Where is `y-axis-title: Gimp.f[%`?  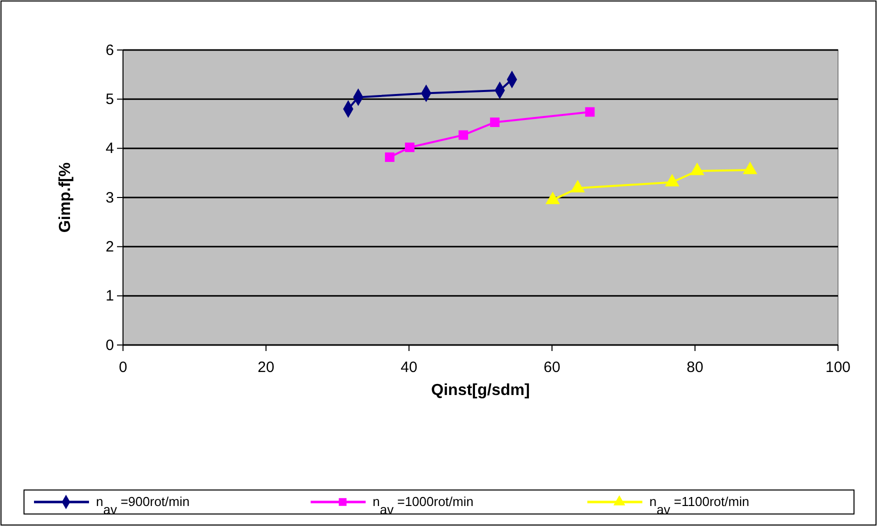 y-axis-title: Gimp.f[% is located at coordinates (65, 197).